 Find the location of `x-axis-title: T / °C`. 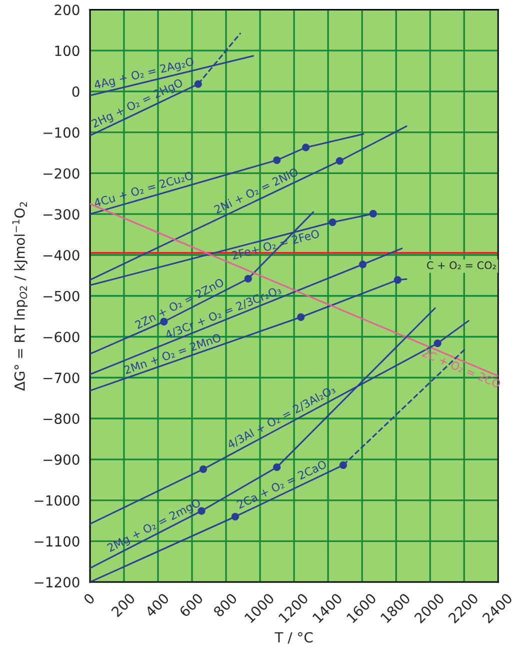

x-axis-title: T / °C is located at coordinates (293, 638).